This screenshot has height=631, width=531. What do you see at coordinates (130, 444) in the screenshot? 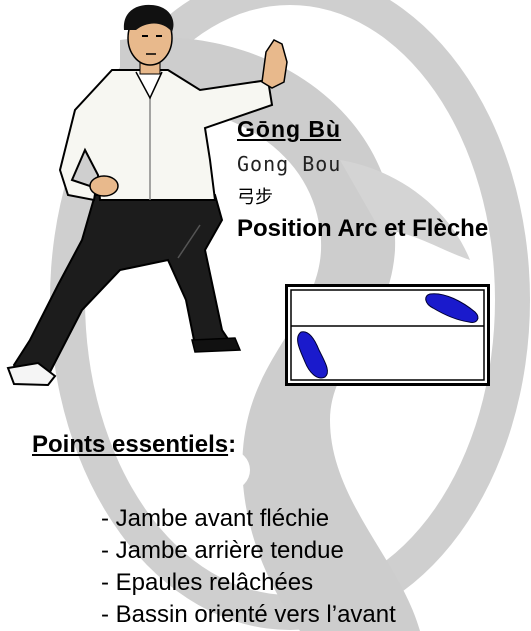
I see `points-heading-label: Points essentiels` at bounding box center [130, 444].